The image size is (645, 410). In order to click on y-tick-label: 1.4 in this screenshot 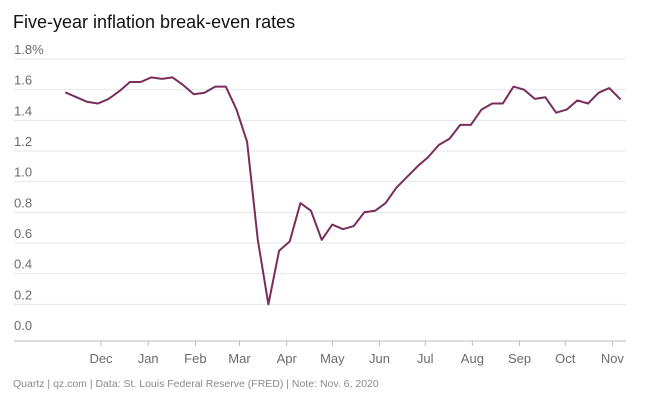, I will do `click(23, 110)`.